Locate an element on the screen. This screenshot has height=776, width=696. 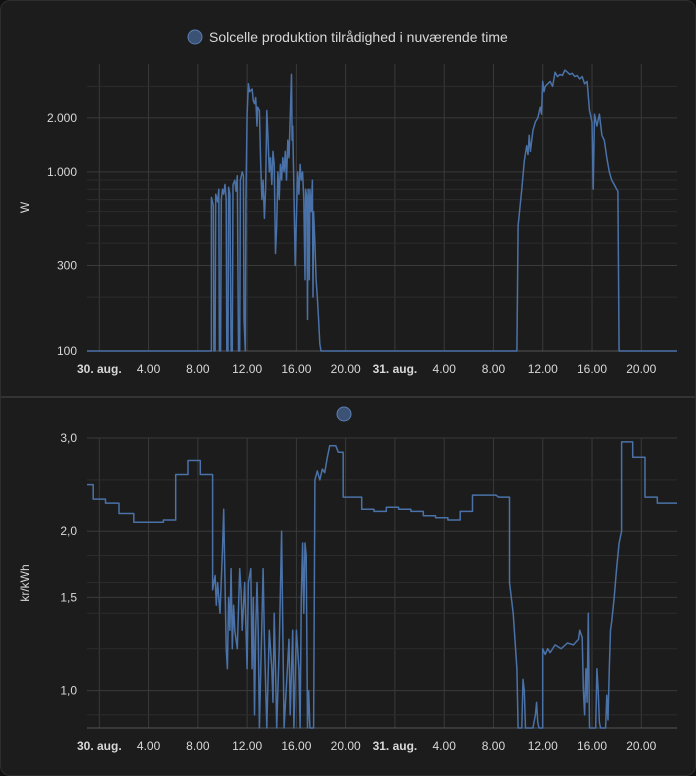
bottom-chart-x-tick-label: 31. aug. is located at coordinates (395, 746).